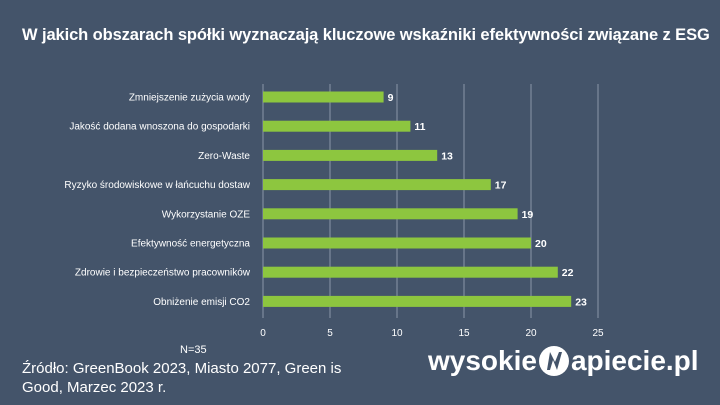 Image resolution: width=720 pixels, height=405 pixels. I want to click on category-label: Zero-Waste, so click(224, 156).